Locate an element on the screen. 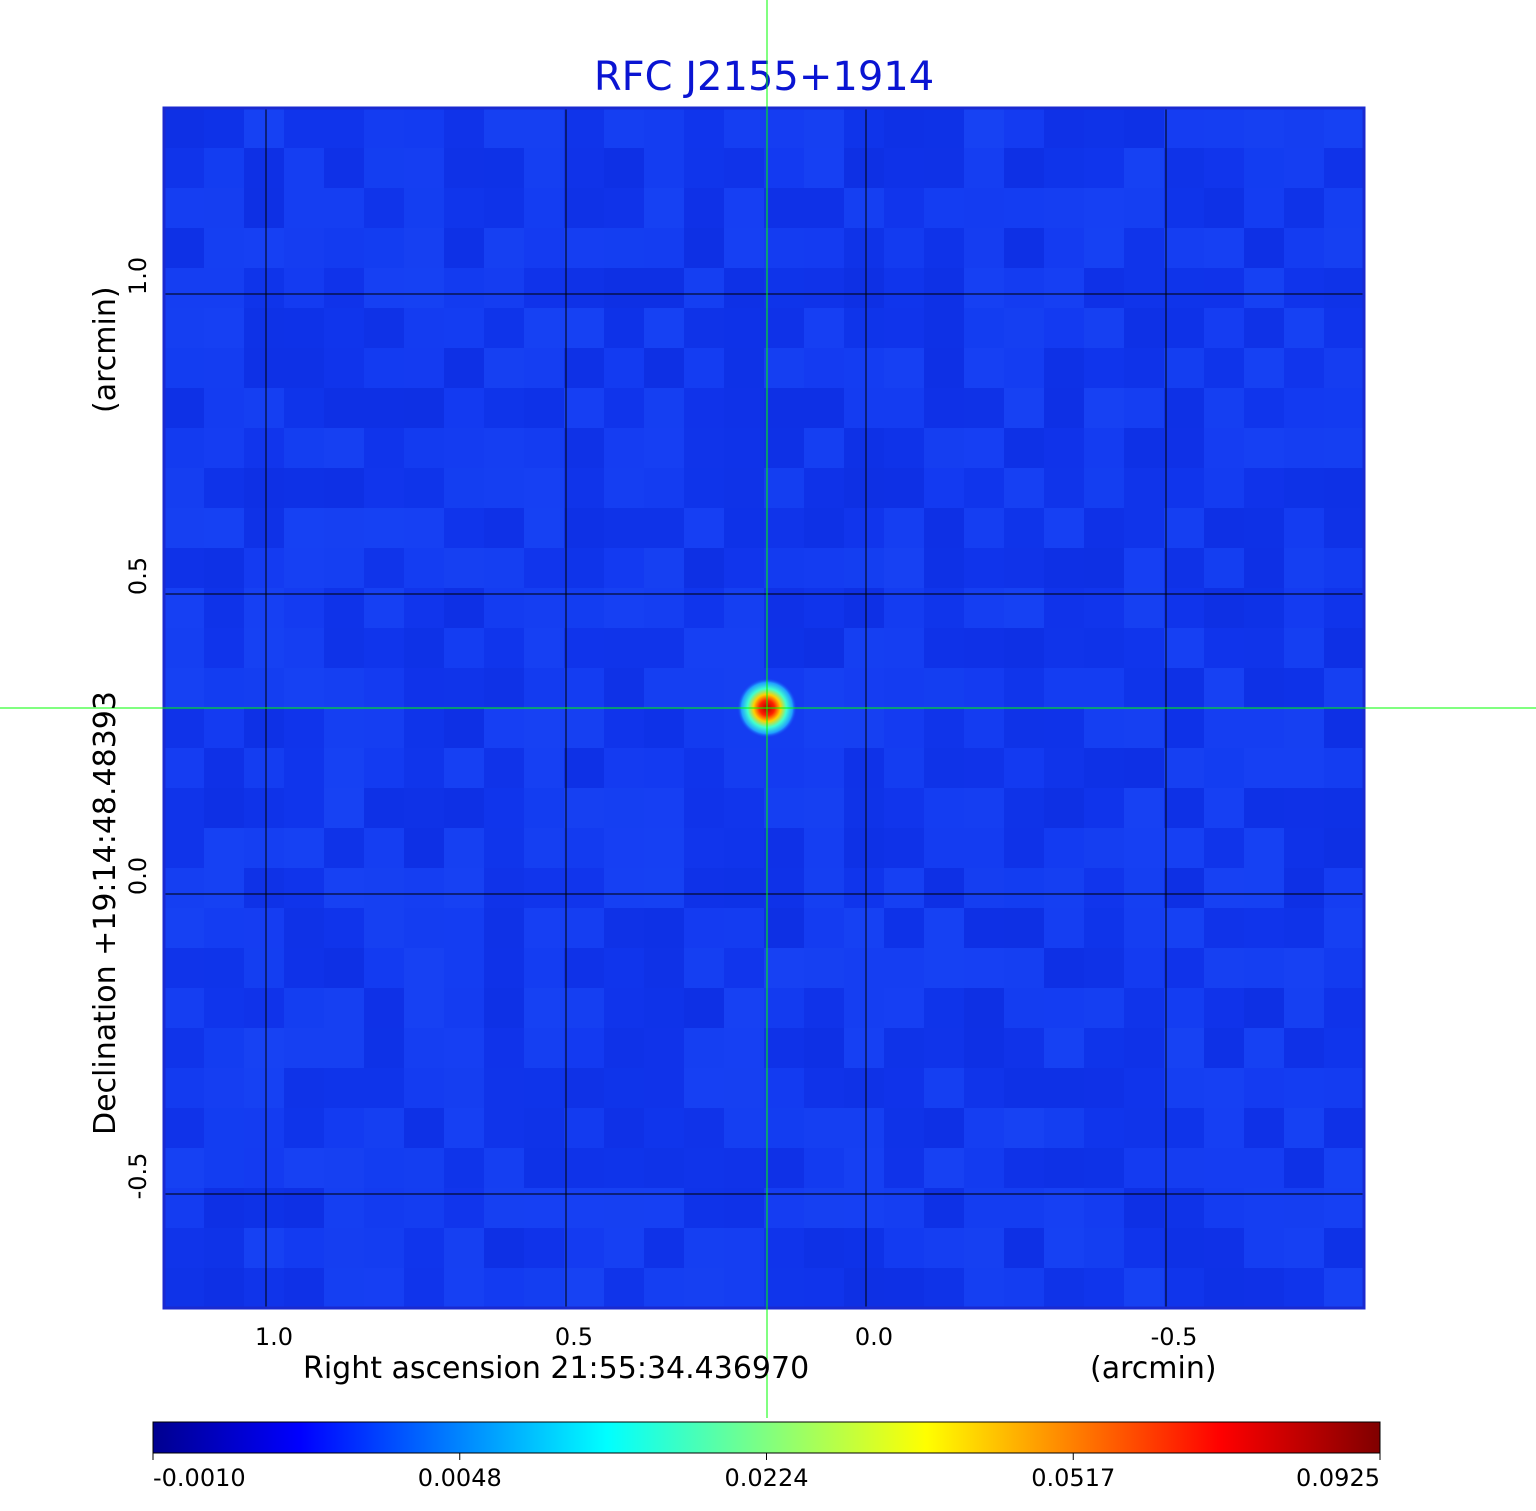 This screenshot has height=1511, width=1536. x-tick-label: 1.0 is located at coordinates (274, 1337).